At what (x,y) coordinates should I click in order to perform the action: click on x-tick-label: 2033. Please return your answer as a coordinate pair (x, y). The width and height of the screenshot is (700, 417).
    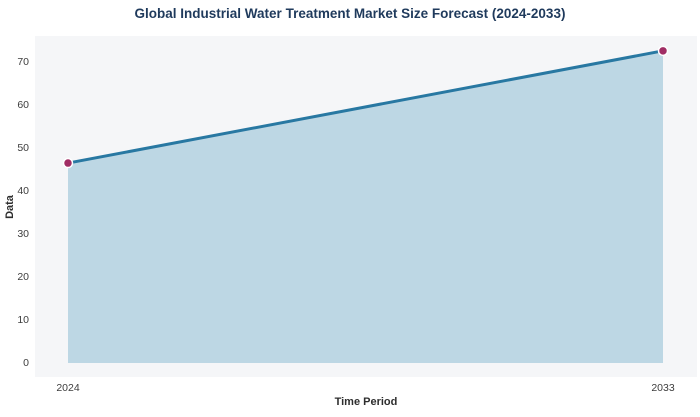
    Looking at the image, I should click on (663, 388).